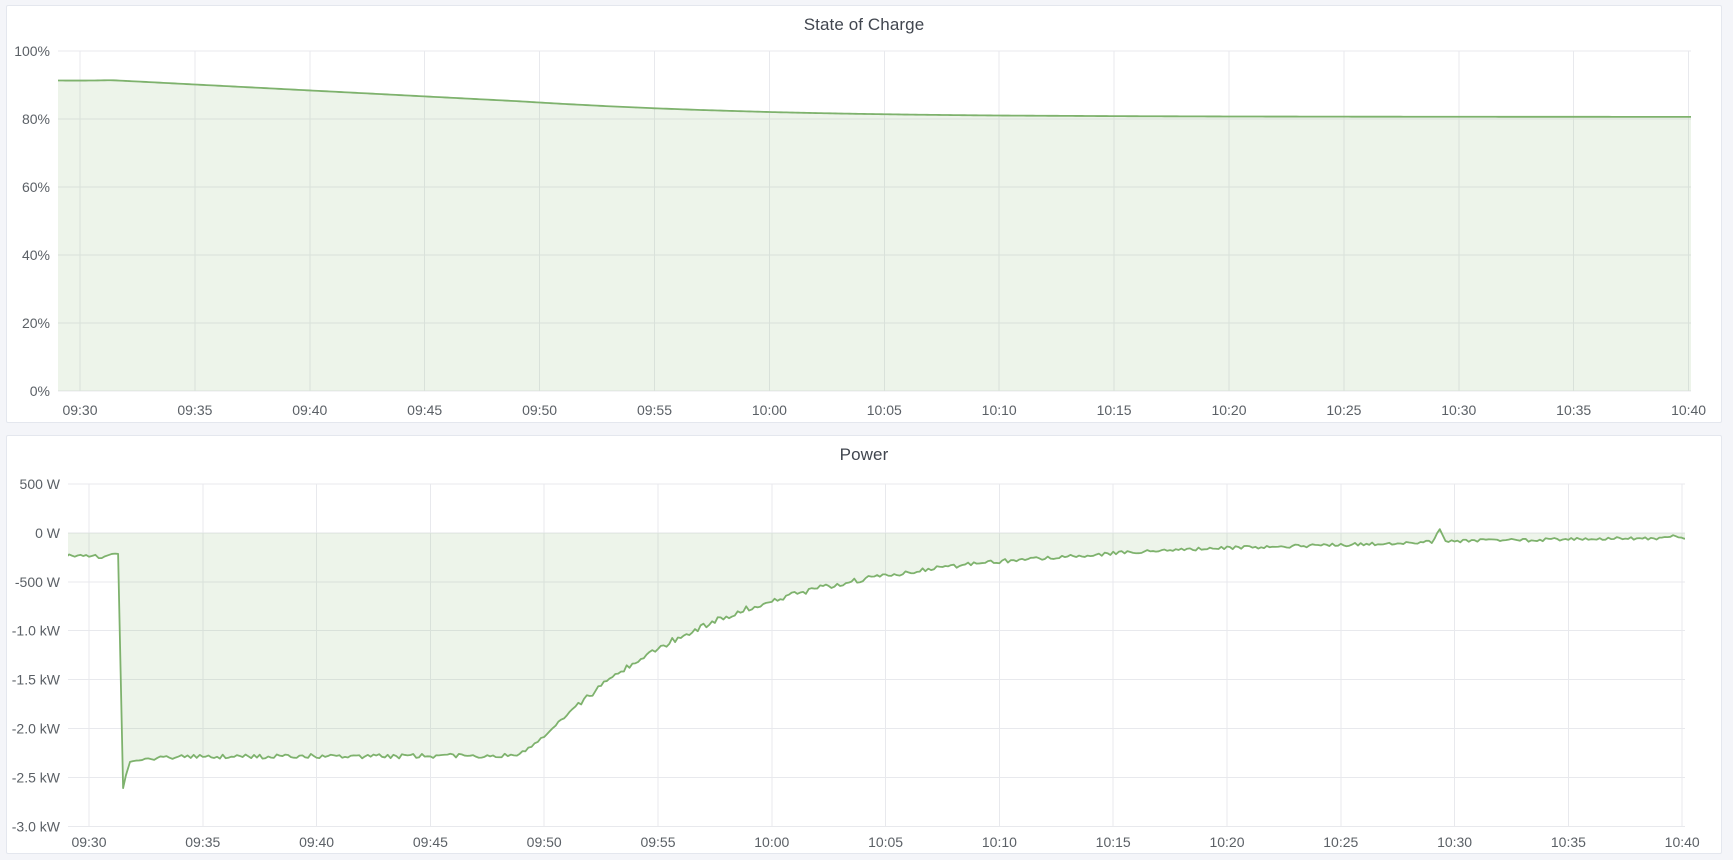 The image size is (1733, 860). What do you see at coordinates (36, 255) in the screenshot?
I see `y-tick-label: 40%` at bounding box center [36, 255].